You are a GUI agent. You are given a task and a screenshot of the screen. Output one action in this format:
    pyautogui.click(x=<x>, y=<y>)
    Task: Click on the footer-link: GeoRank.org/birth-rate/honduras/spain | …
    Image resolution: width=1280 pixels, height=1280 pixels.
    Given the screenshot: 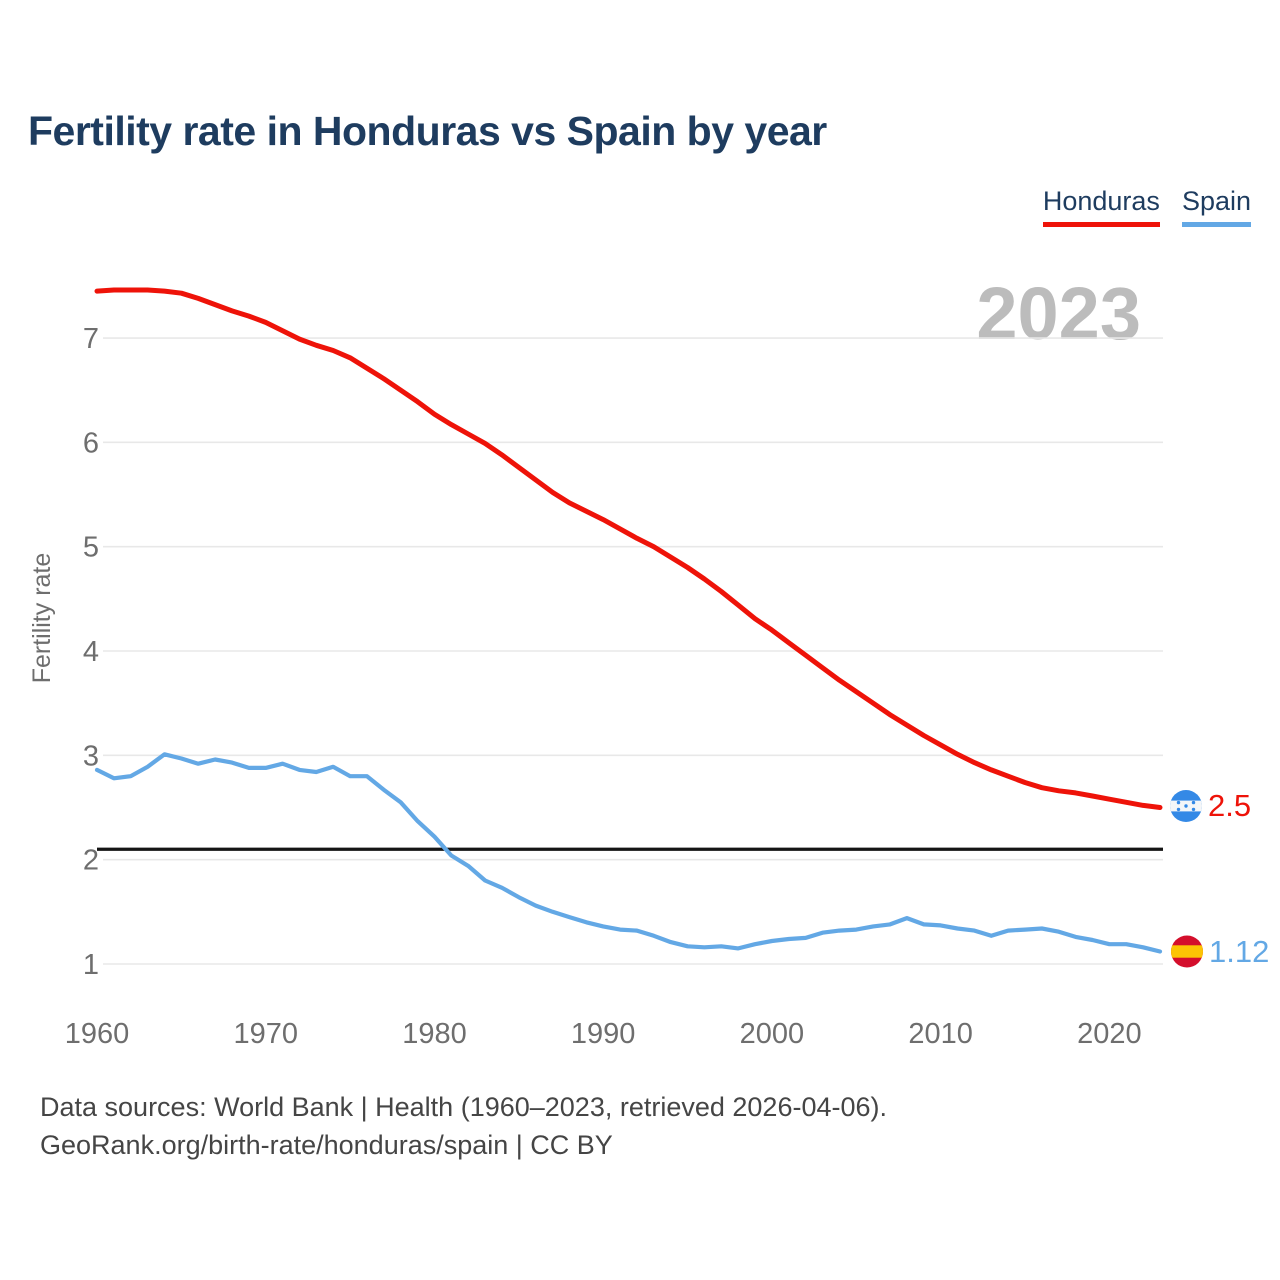 What is the action you would take?
    pyautogui.click(x=326, y=1145)
    